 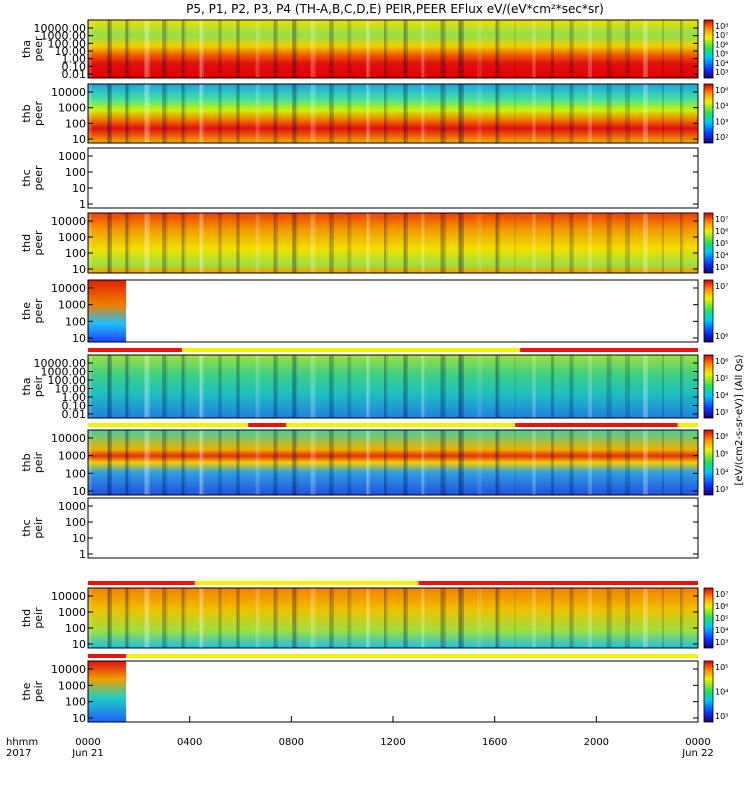 I want to click on y-tick-label: 1000, so click(x=72, y=305).